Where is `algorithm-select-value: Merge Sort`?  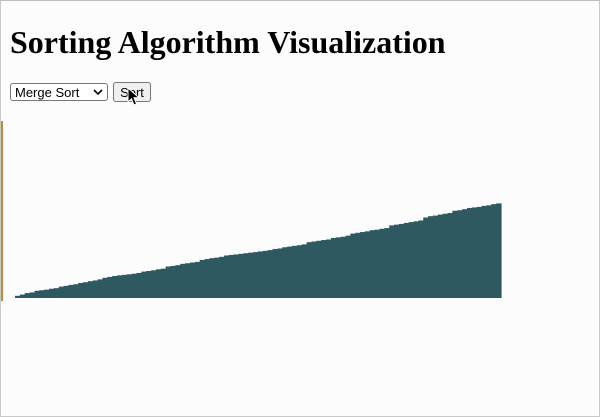
algorithm-select-value: Merge Sort is located at coordinates (47, 92).